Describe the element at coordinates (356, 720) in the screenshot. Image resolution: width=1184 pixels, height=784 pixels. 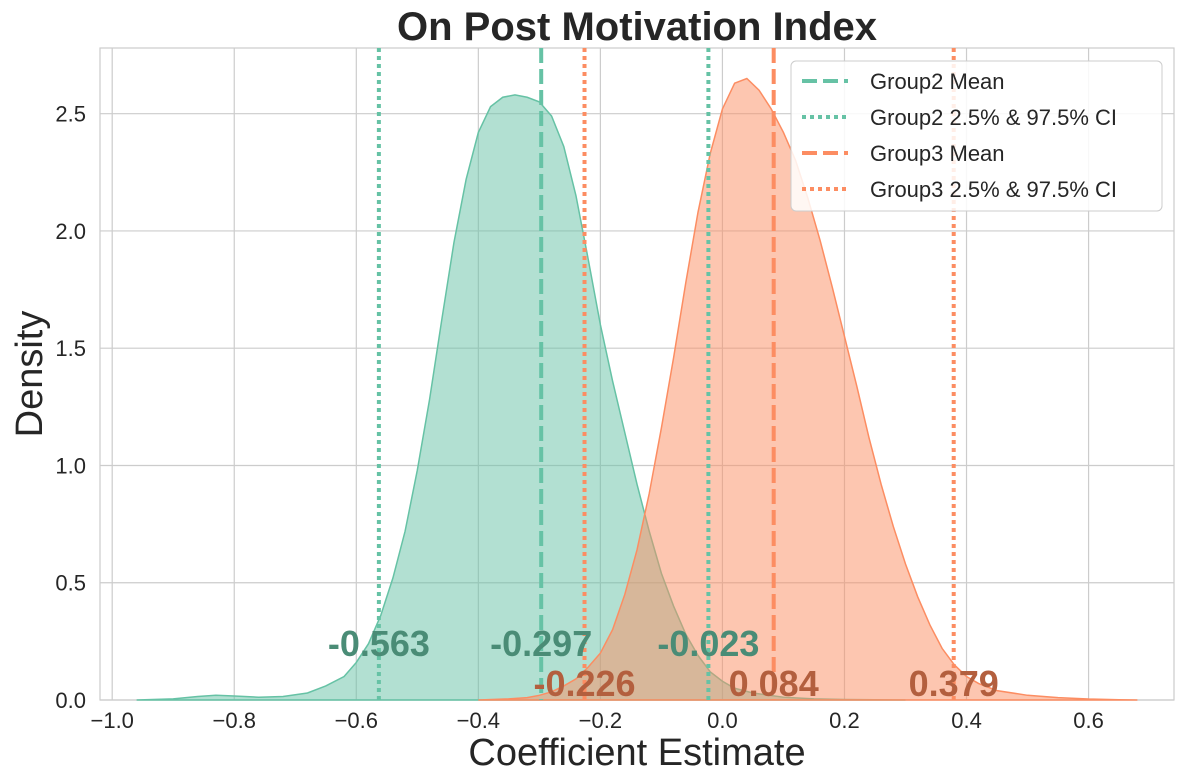
I see `x-tick-label: −0.6` at that location.